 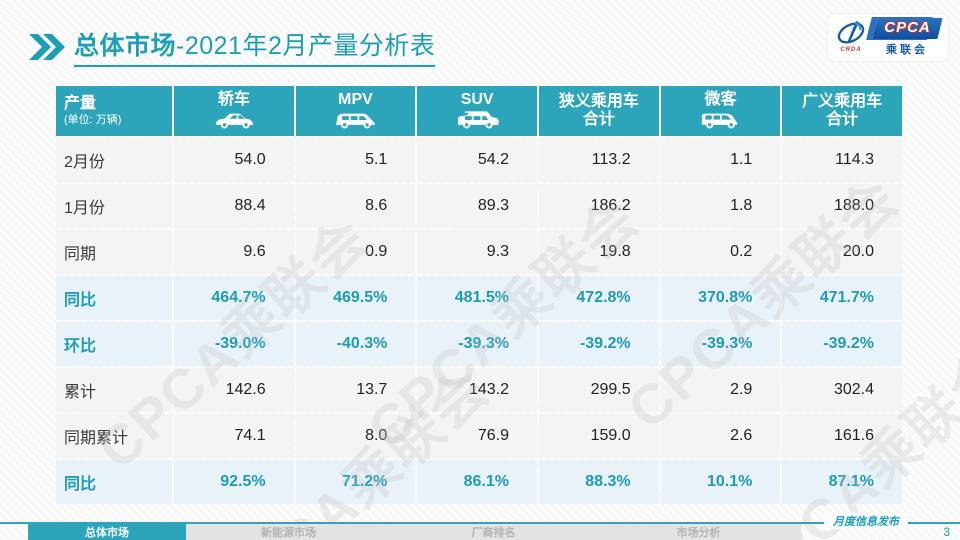 What do you see at coordinates (234, 252) in the screenshot?
I see `table-cell: 9.6` at bounding box center [234, 252].